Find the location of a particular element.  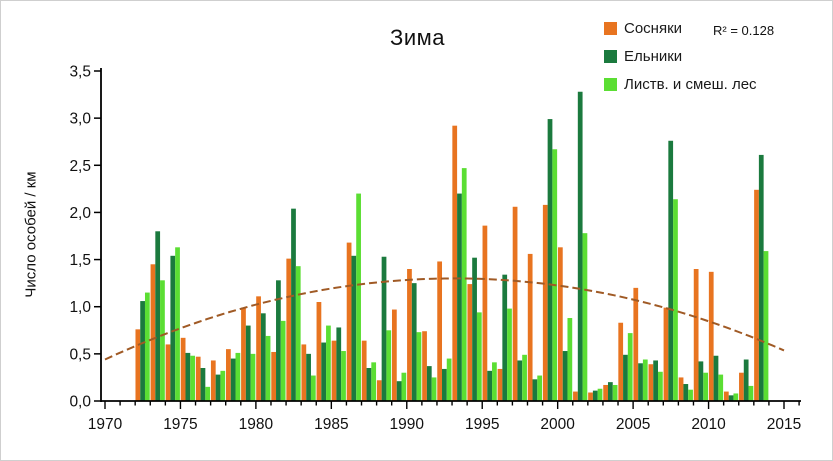

bar-series0-1993 is located at coordinates (455, 263).